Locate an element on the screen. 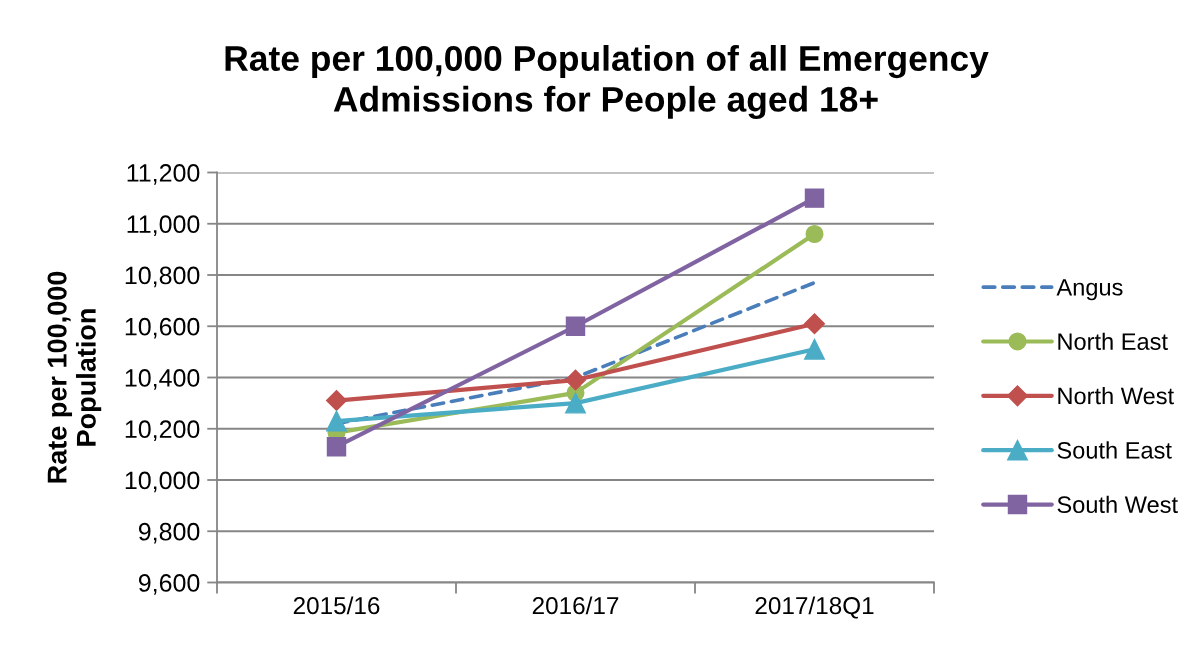 This screenshot has height=656, width=1203. y-tick-label: 10,200 is located at coordinates (162, 431).